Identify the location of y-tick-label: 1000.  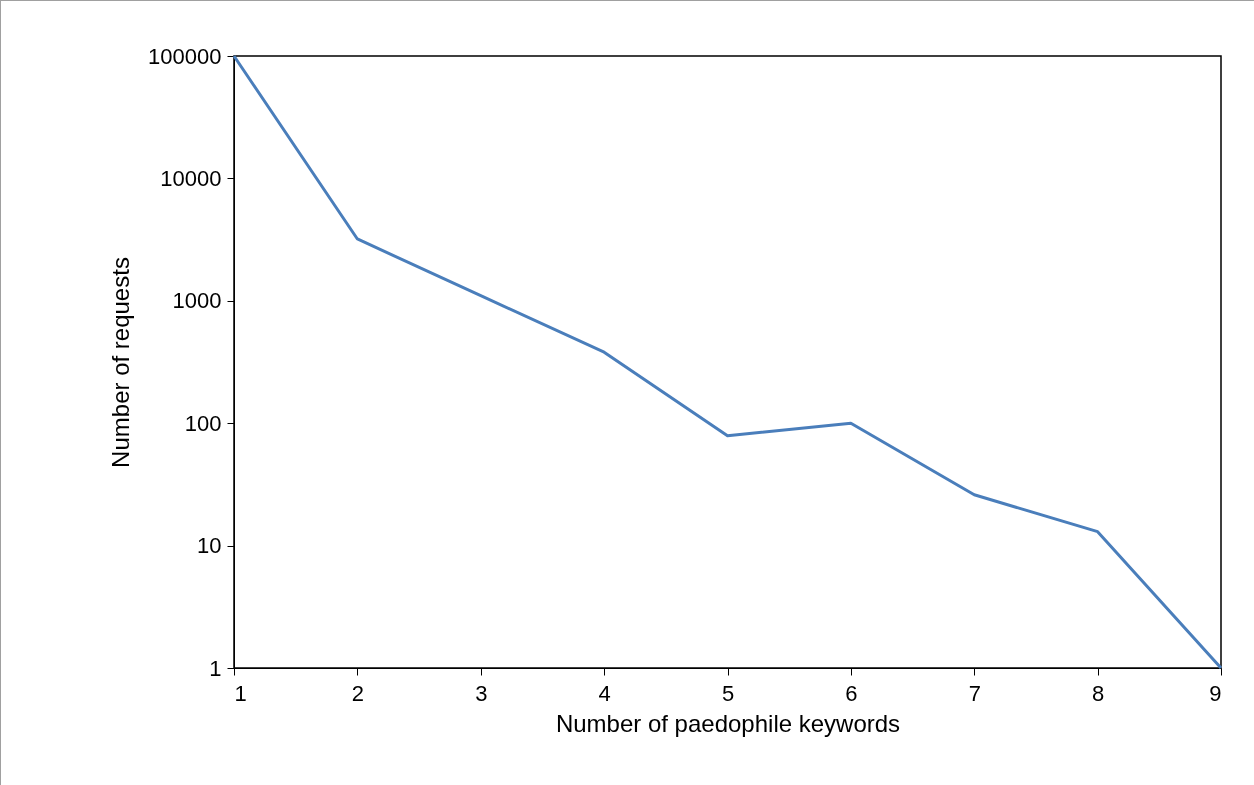
(197, 301).